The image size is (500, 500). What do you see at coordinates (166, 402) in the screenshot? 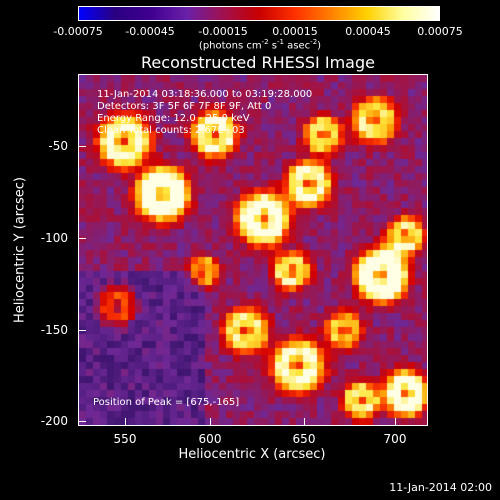
I see `peak-position-label: Position of Peak = [675,-165]` at bounding box center [166, 402].